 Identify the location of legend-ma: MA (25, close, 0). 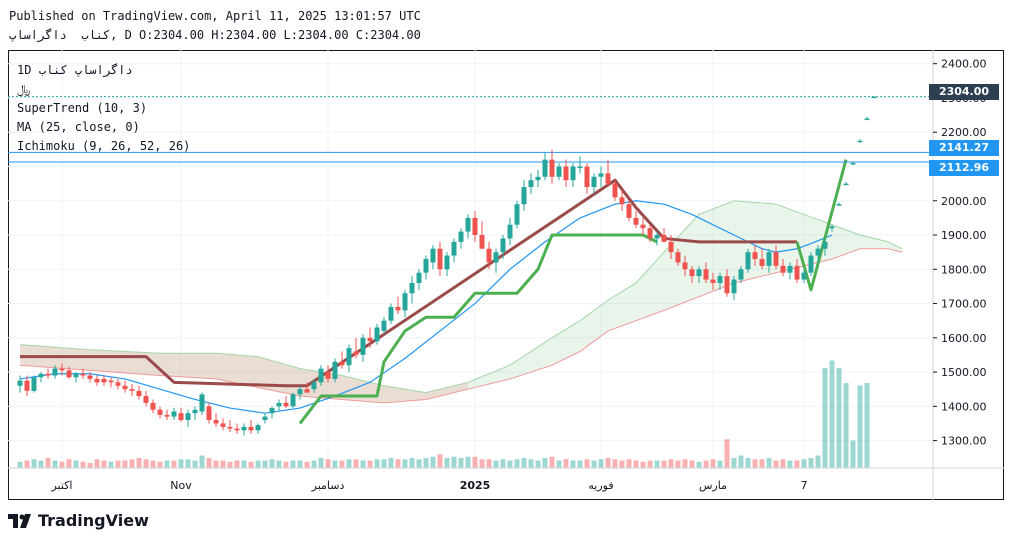
(78, 127).